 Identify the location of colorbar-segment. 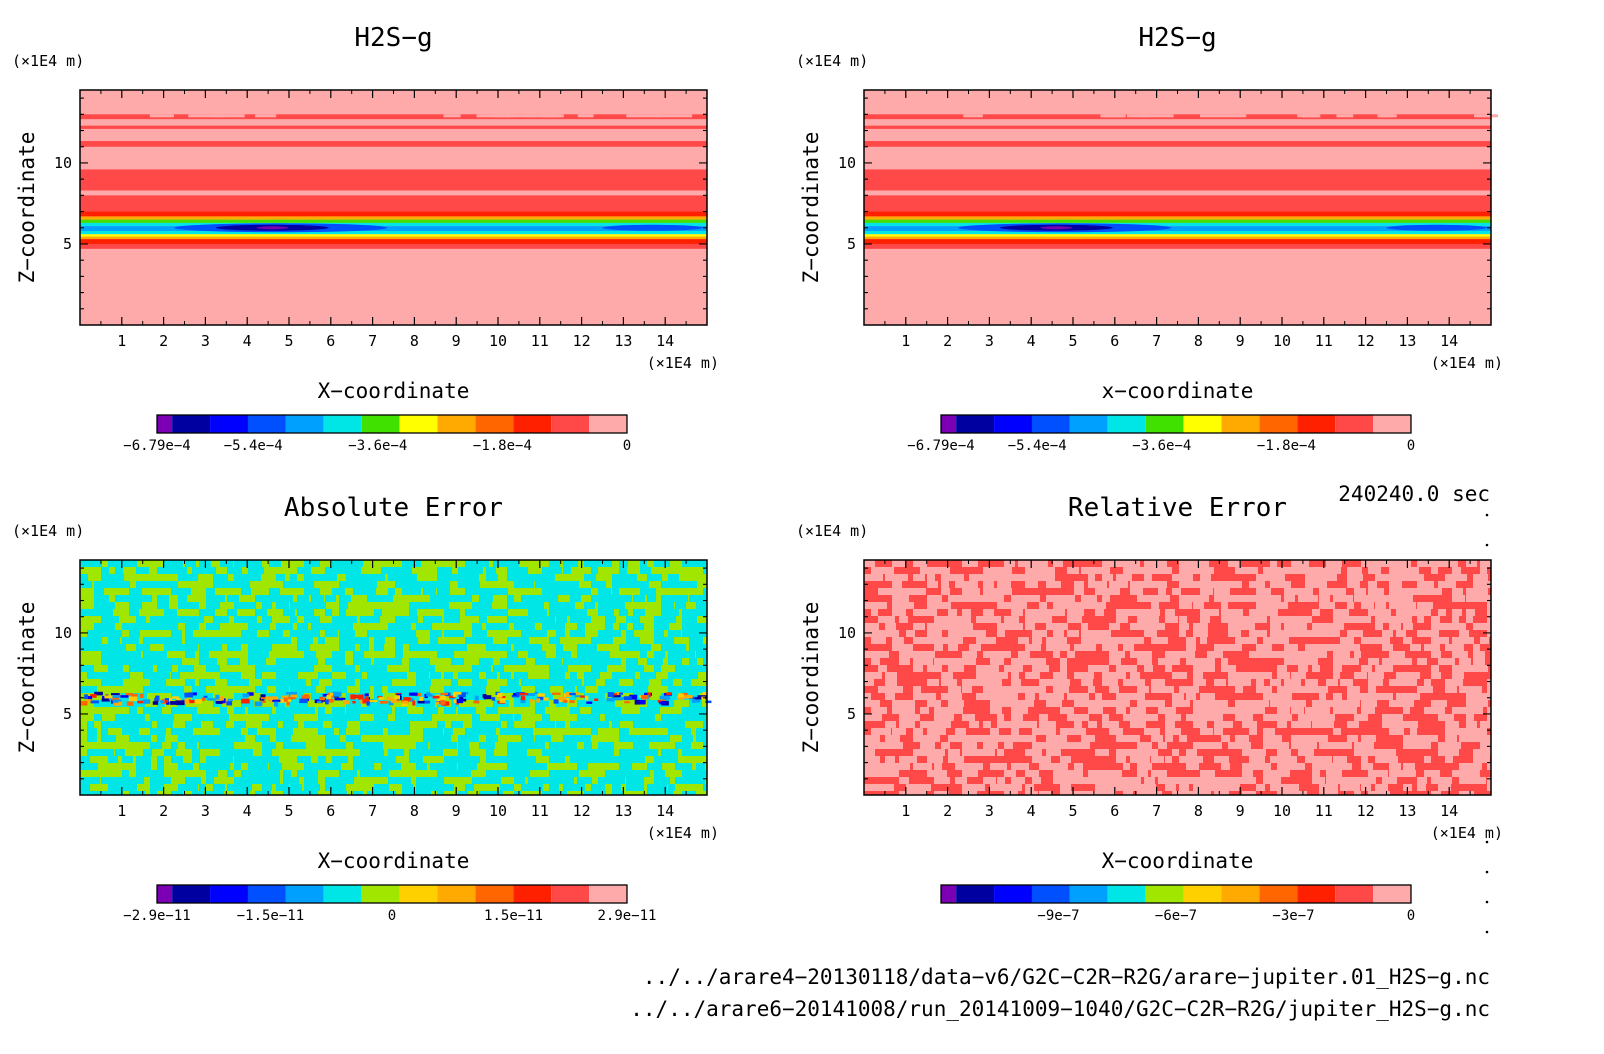
(1202, 424).